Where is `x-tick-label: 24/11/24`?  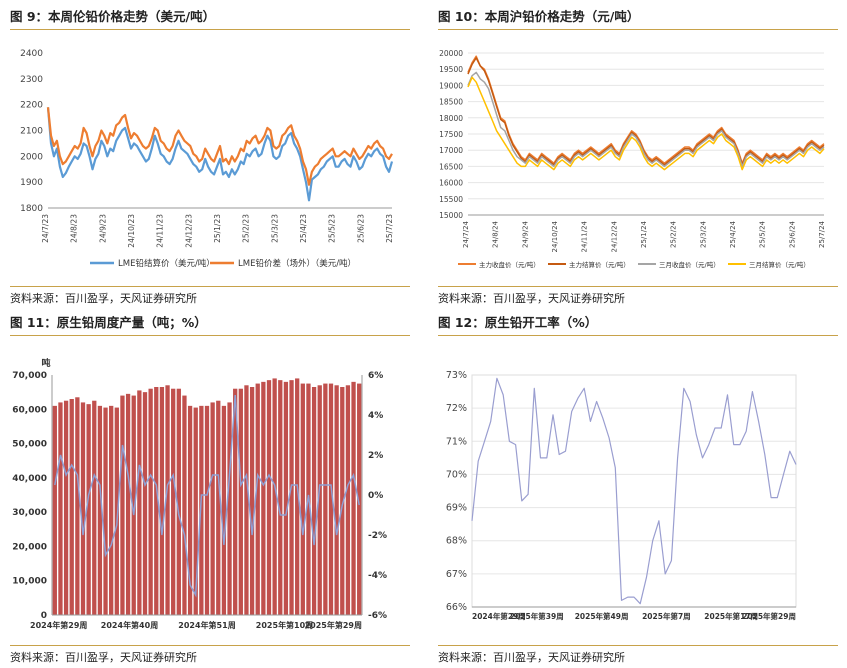
x-tick-label: 24/11/24 is located at coordinates (585, 236).